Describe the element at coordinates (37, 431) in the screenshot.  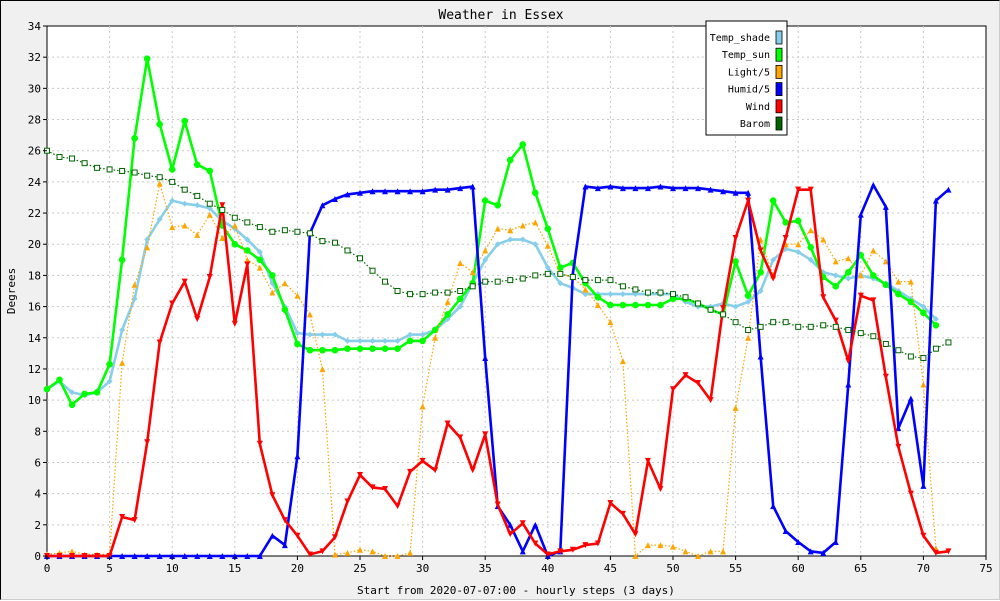
I see `y-tick-label: 8` at that location.